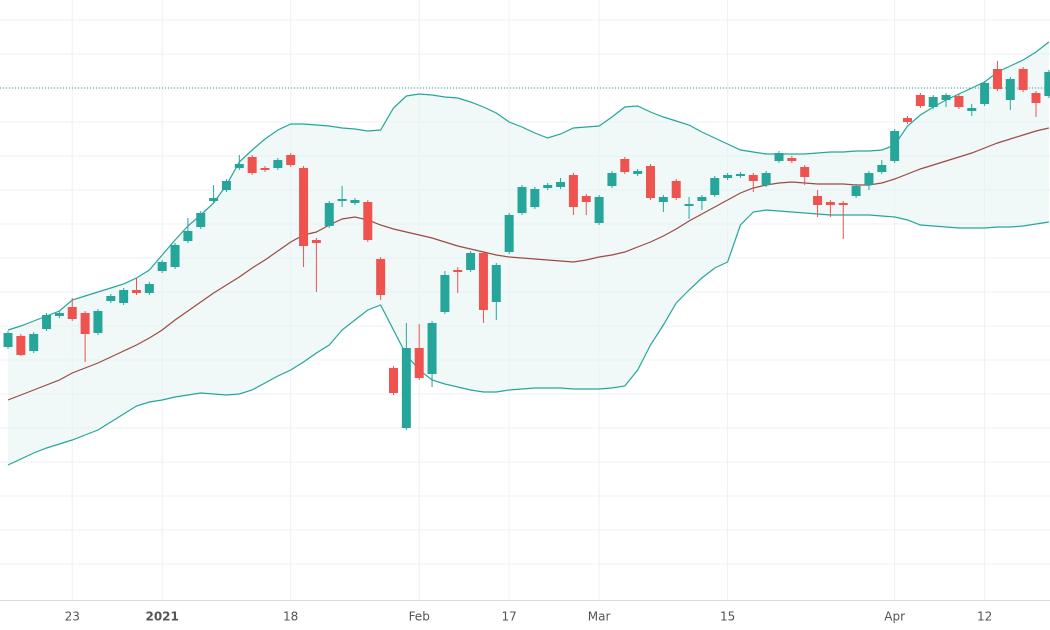 The width and height of the screenshot is (1050, 630). Describe the element at coordinates (72, 617) in the screenshot. I see `x-tick-label: 23` at that location.